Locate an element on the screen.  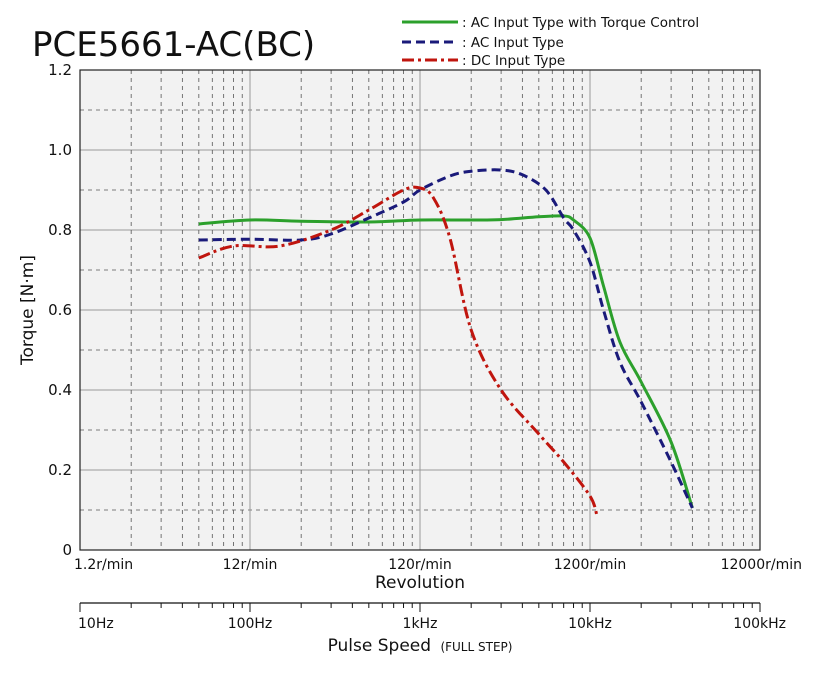
x-tick-label-pulse-speed: 100Hz is located at coordinates (250, 624).